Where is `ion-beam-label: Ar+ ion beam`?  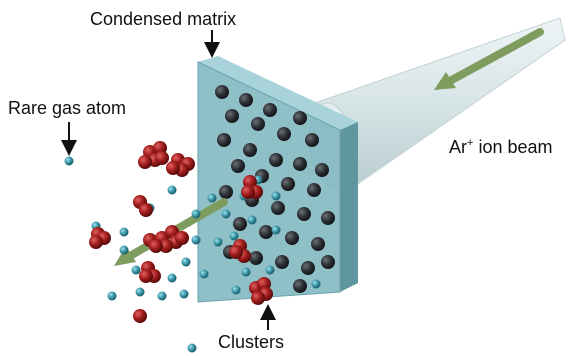 ion-beam-label: Ar+ ion beam is located at coordinates (501, 147).